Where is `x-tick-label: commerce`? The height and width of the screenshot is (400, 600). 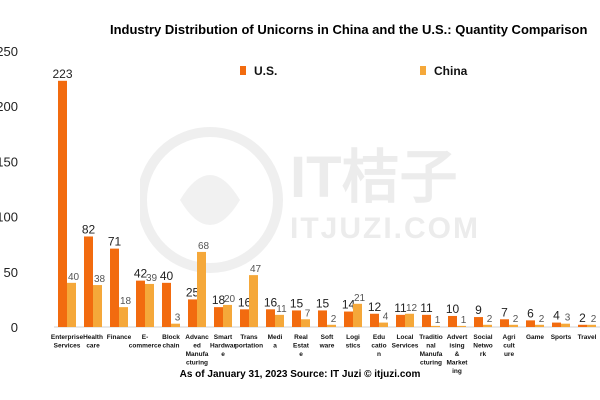
x-tick-label: commerce is located at coordinates (145, 346).